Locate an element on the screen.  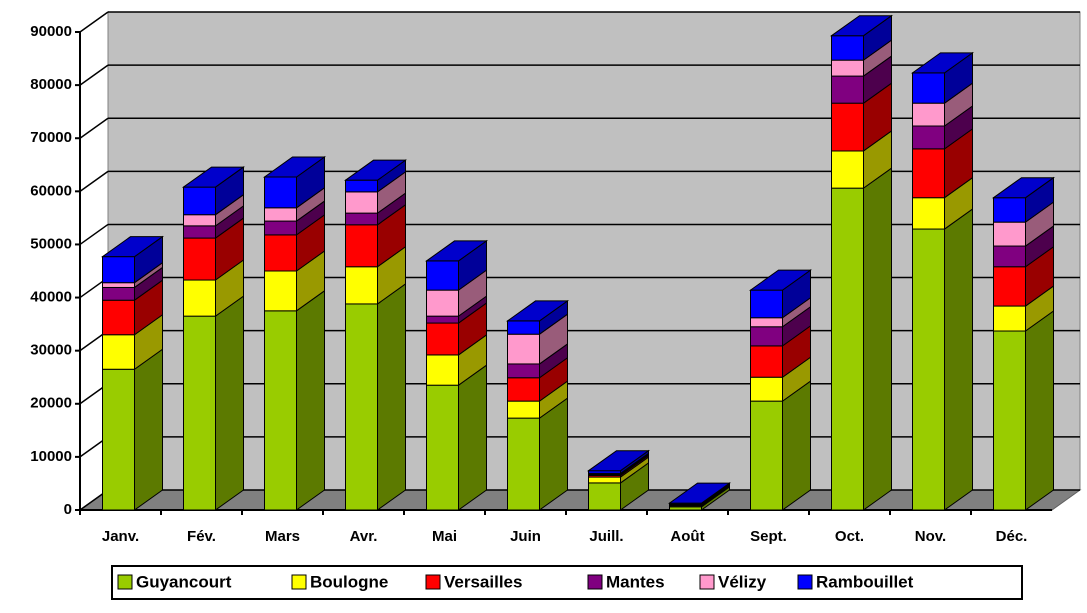
x-tick-label: Juill. is located at coordinates (606, 536).